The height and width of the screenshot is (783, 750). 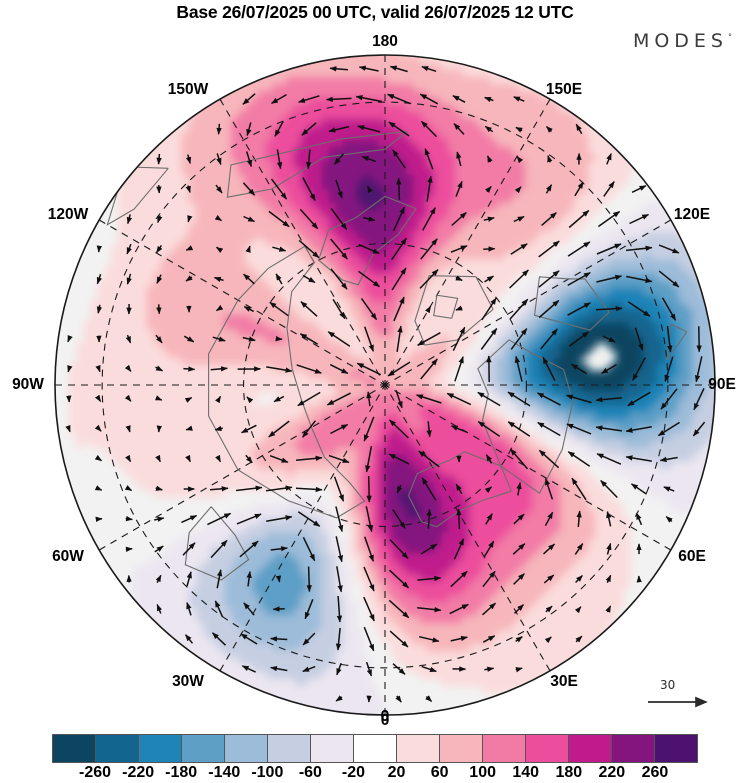 I want to click on colorbar-tick-label: -260, so click(x=95, y=772).